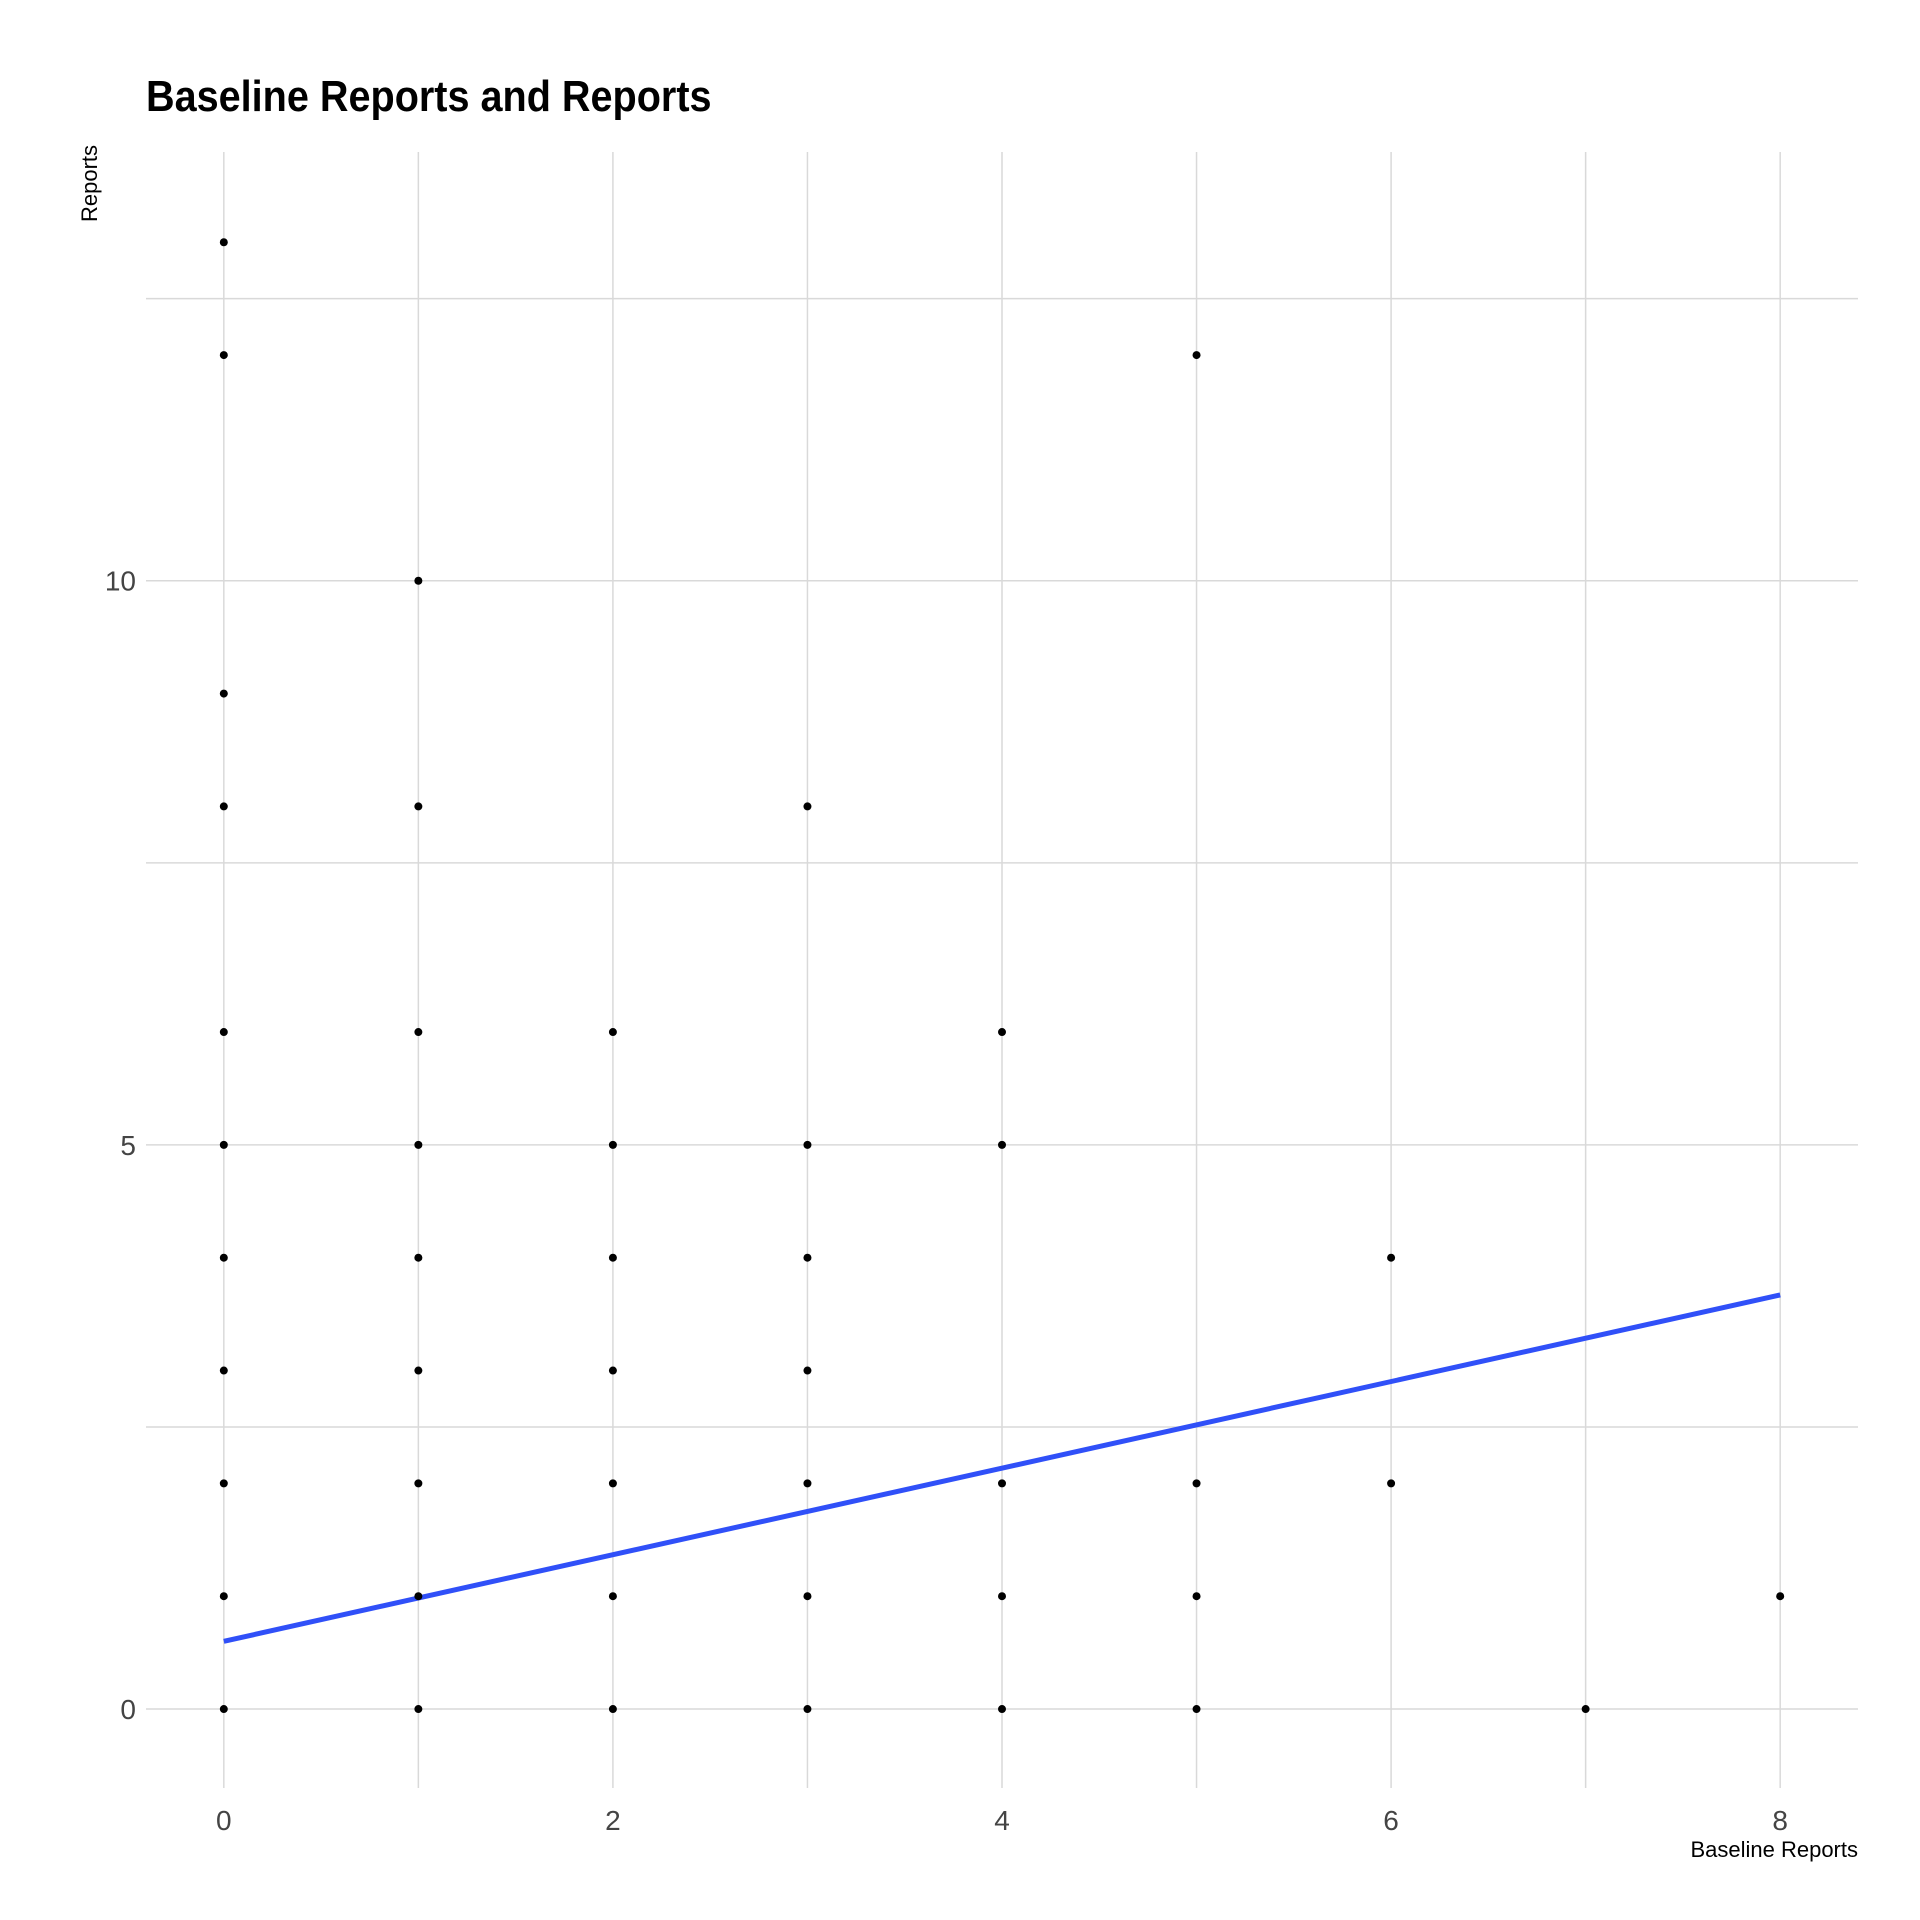 This screenshot has height=1920, width=1920. What do you see at coordinates (120, 581) in the screenshot?
I see `y-tick-label: 10` at bounding box center [120, 581].